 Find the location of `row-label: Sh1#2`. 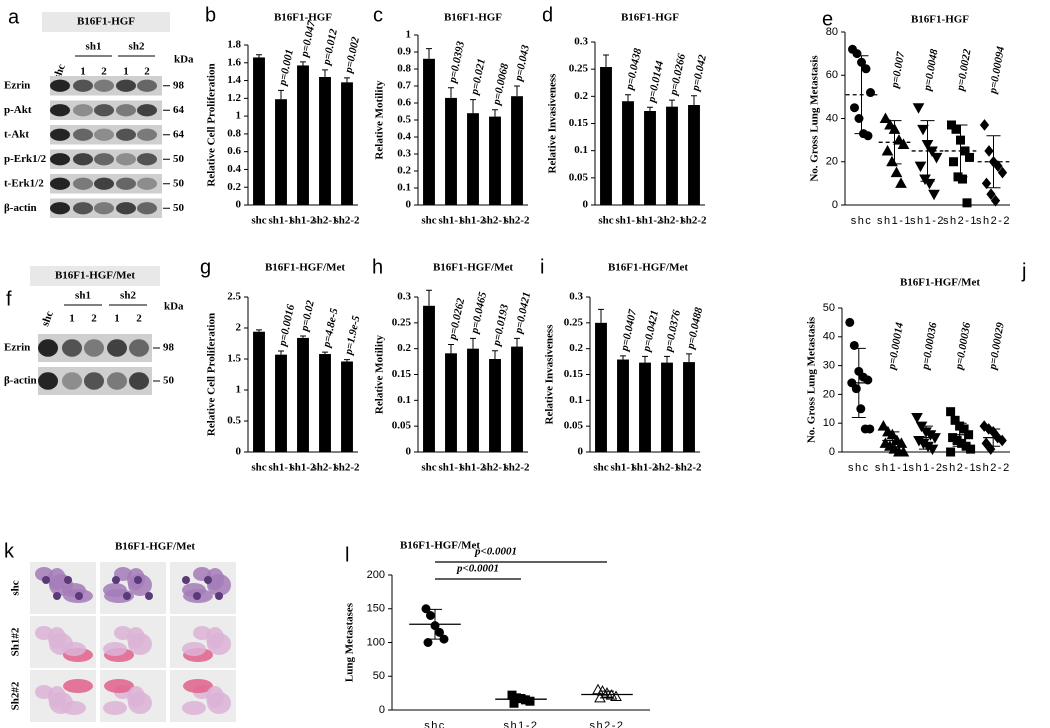

row-label: Sh1#2 is located at coordinates (16, 641).